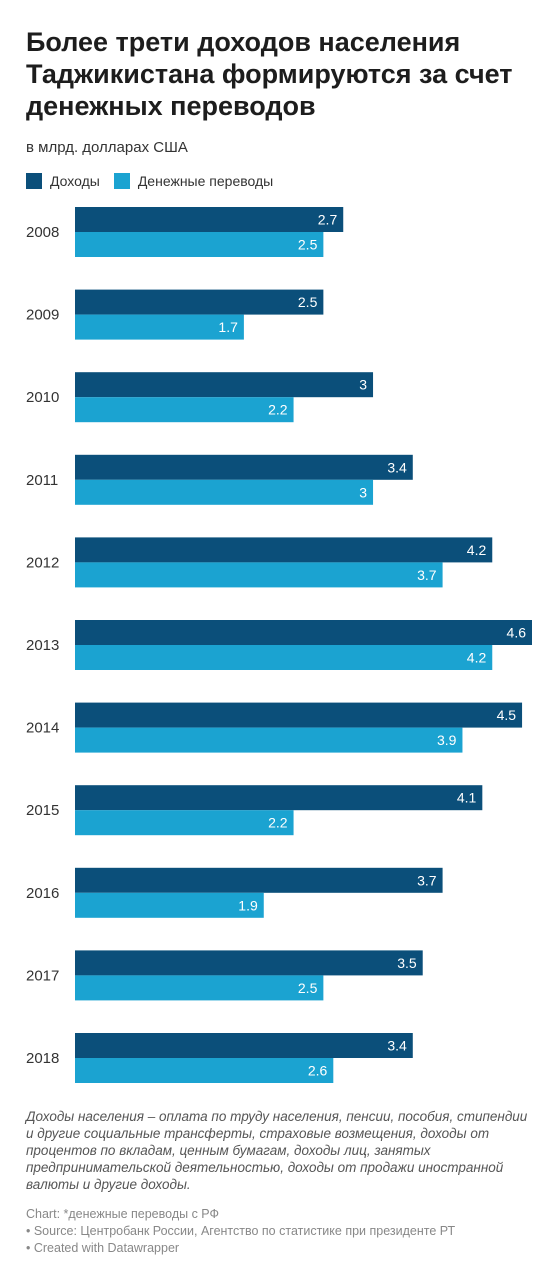 This screenshot has width=559, height=1280. I want to click on value-label-income-2010: 3, so click(363, 385).